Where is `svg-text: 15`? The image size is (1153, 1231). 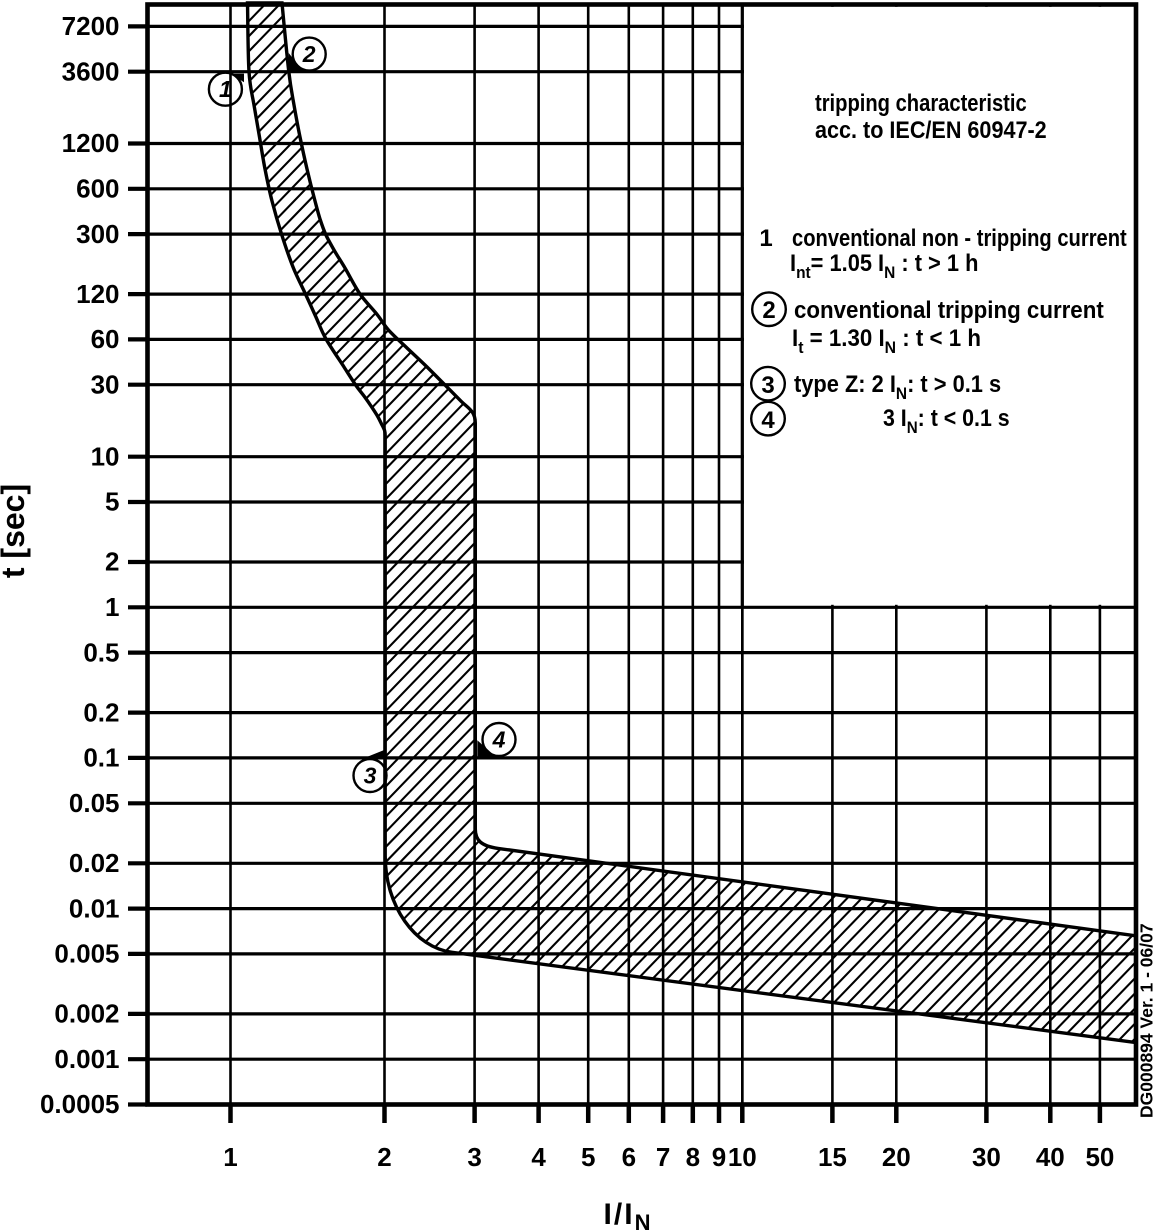
svg-text: 15 is located at coordinates (832, 1157).